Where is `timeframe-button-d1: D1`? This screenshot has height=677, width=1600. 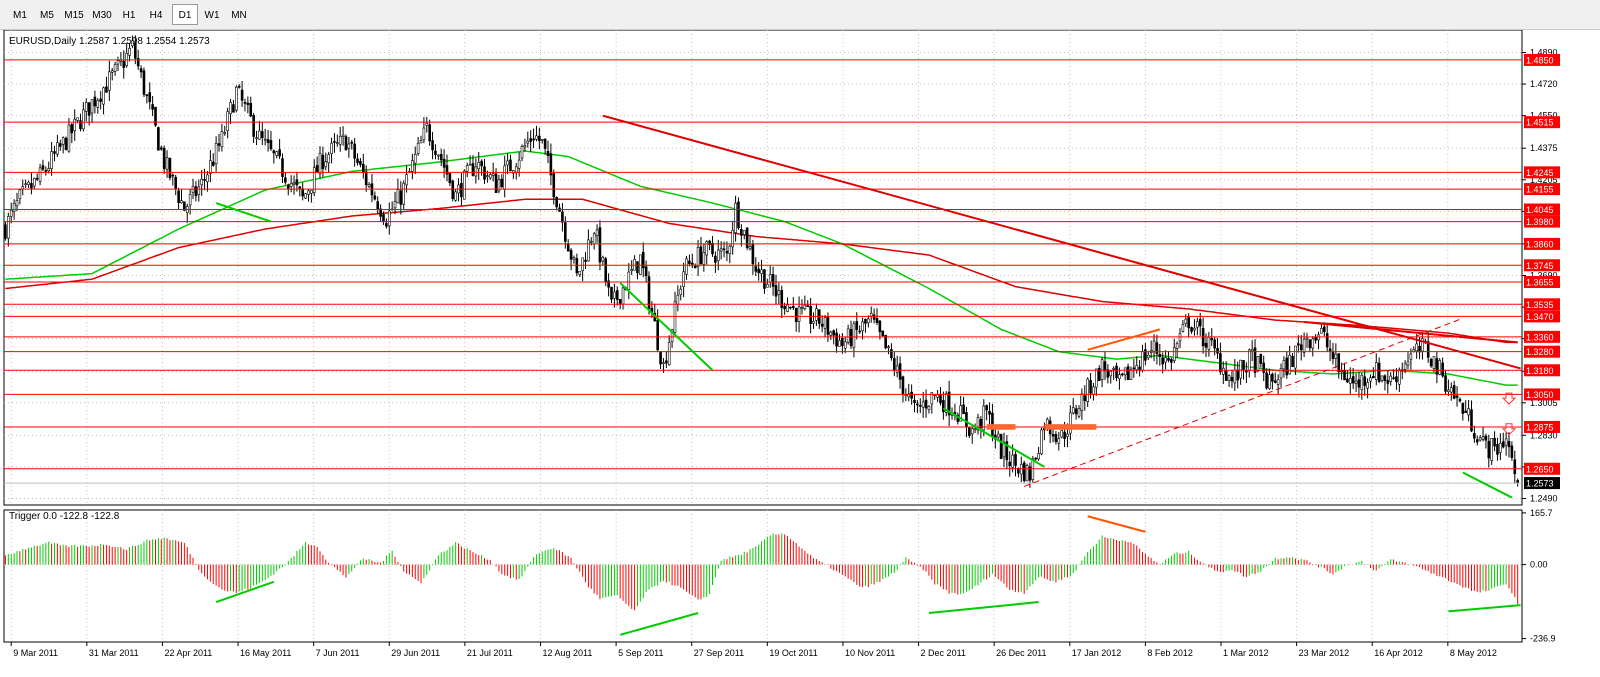 timeframe-button-d1: D1 is located at coordinates (185, 14).